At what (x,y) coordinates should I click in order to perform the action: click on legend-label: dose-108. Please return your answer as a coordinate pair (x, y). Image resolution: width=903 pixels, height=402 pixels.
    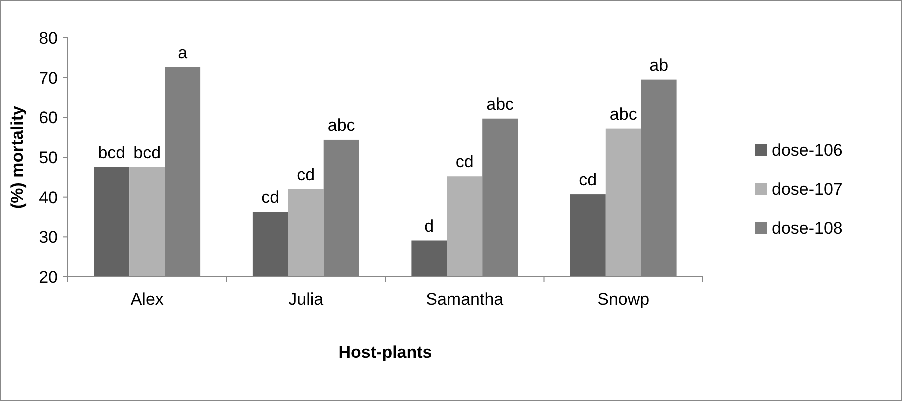
    Looking at the image, I should click on (807, 228).